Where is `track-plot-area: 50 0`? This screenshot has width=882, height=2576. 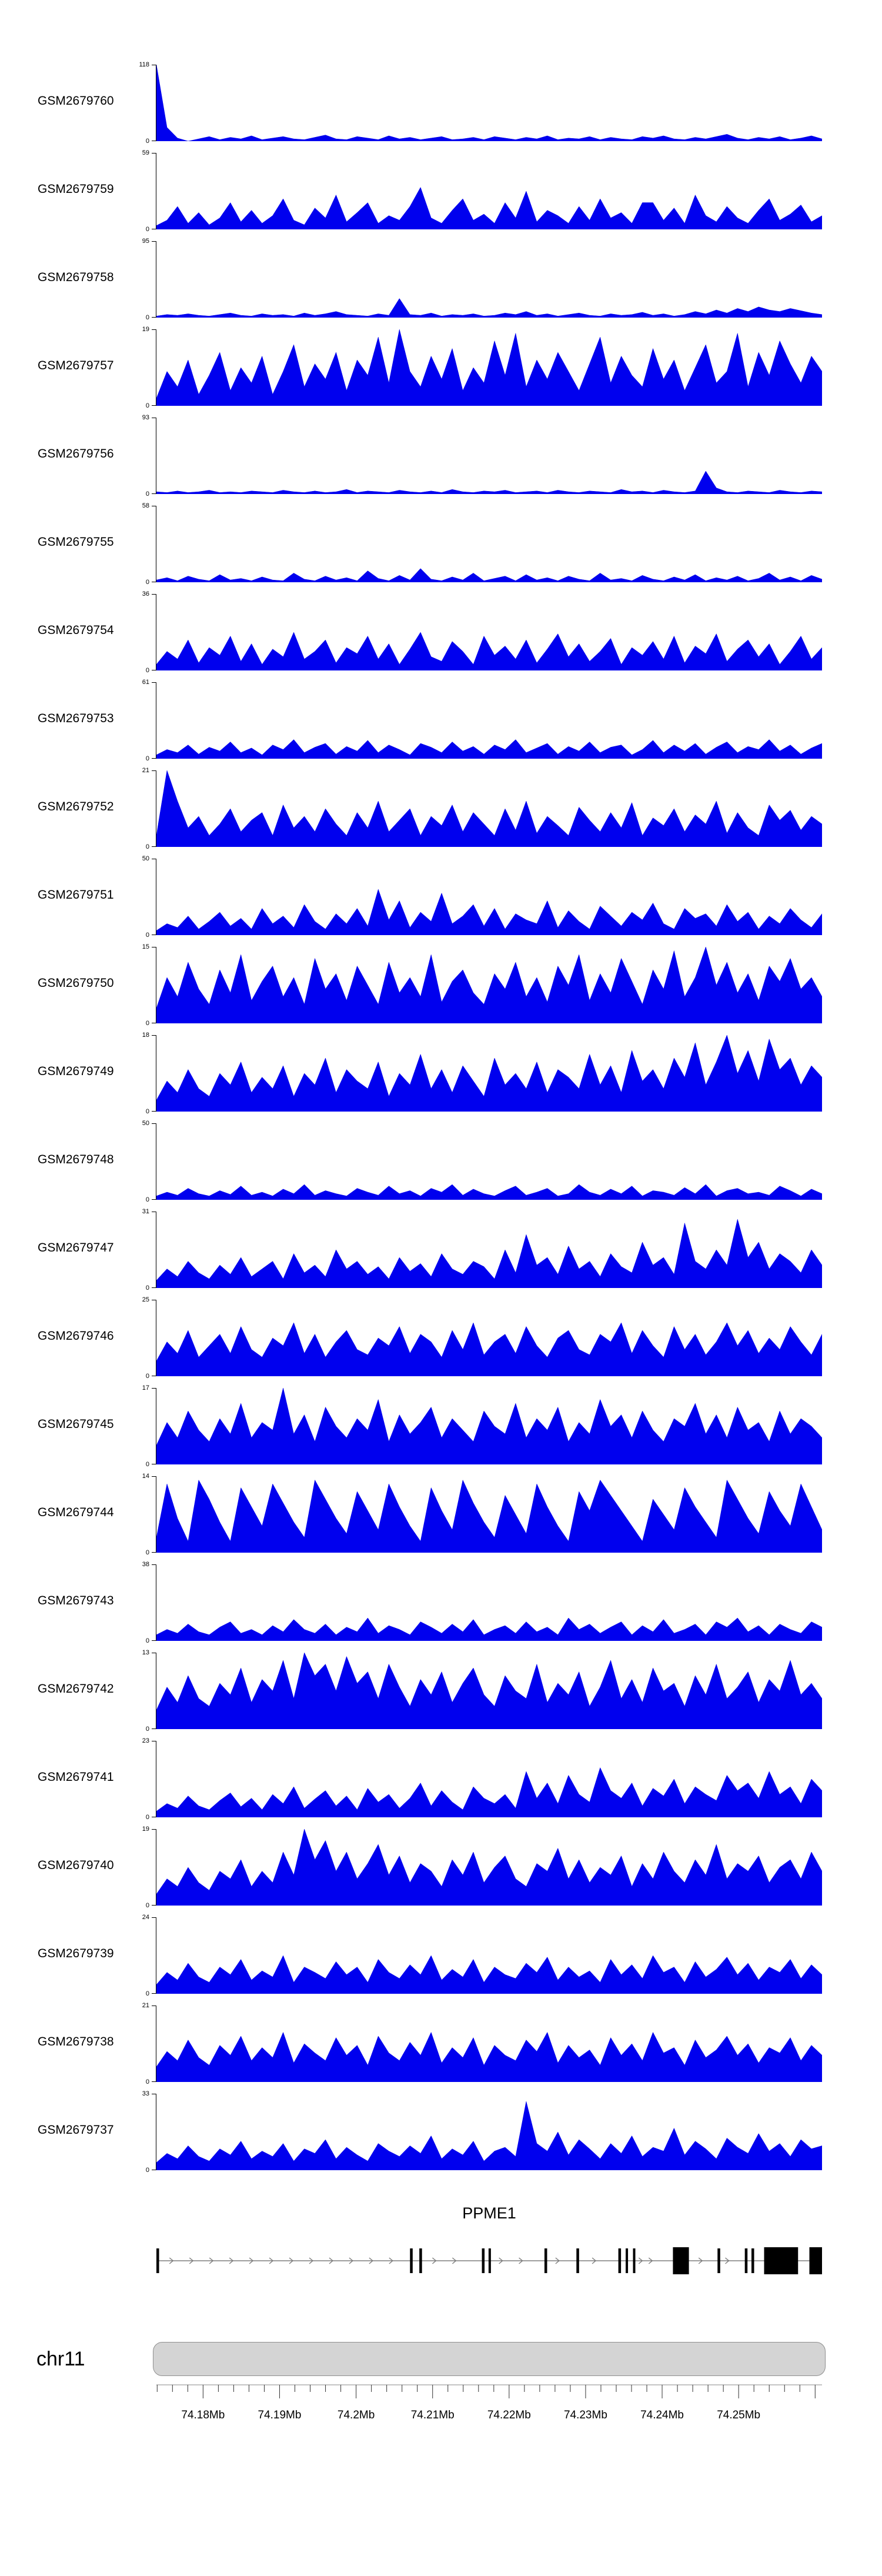 track-plot-area: 50 0 is located at coordinates (482, 897).